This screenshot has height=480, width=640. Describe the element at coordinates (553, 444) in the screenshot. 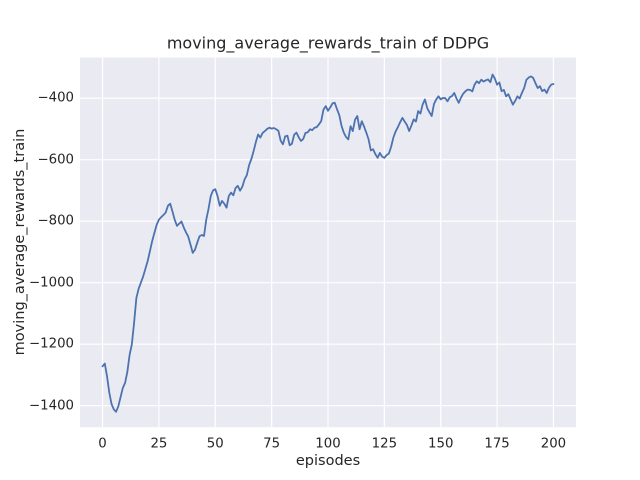

I see `x-tick-label: 200` at that location.